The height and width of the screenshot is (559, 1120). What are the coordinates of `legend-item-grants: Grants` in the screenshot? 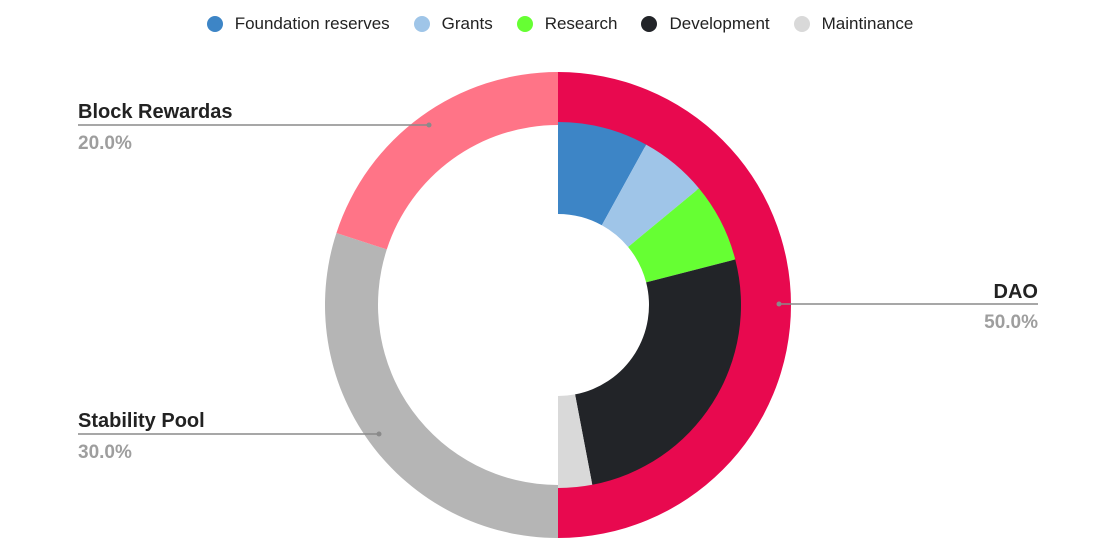 It's located at (453, 24).